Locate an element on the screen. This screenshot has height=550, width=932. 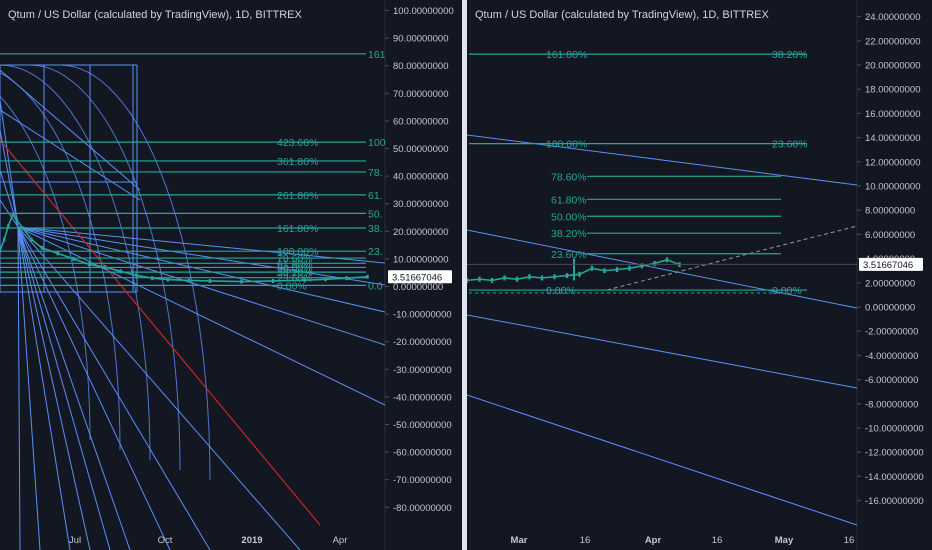
fib-level-label-right: 0.00% is located at coordinates (787, 291).